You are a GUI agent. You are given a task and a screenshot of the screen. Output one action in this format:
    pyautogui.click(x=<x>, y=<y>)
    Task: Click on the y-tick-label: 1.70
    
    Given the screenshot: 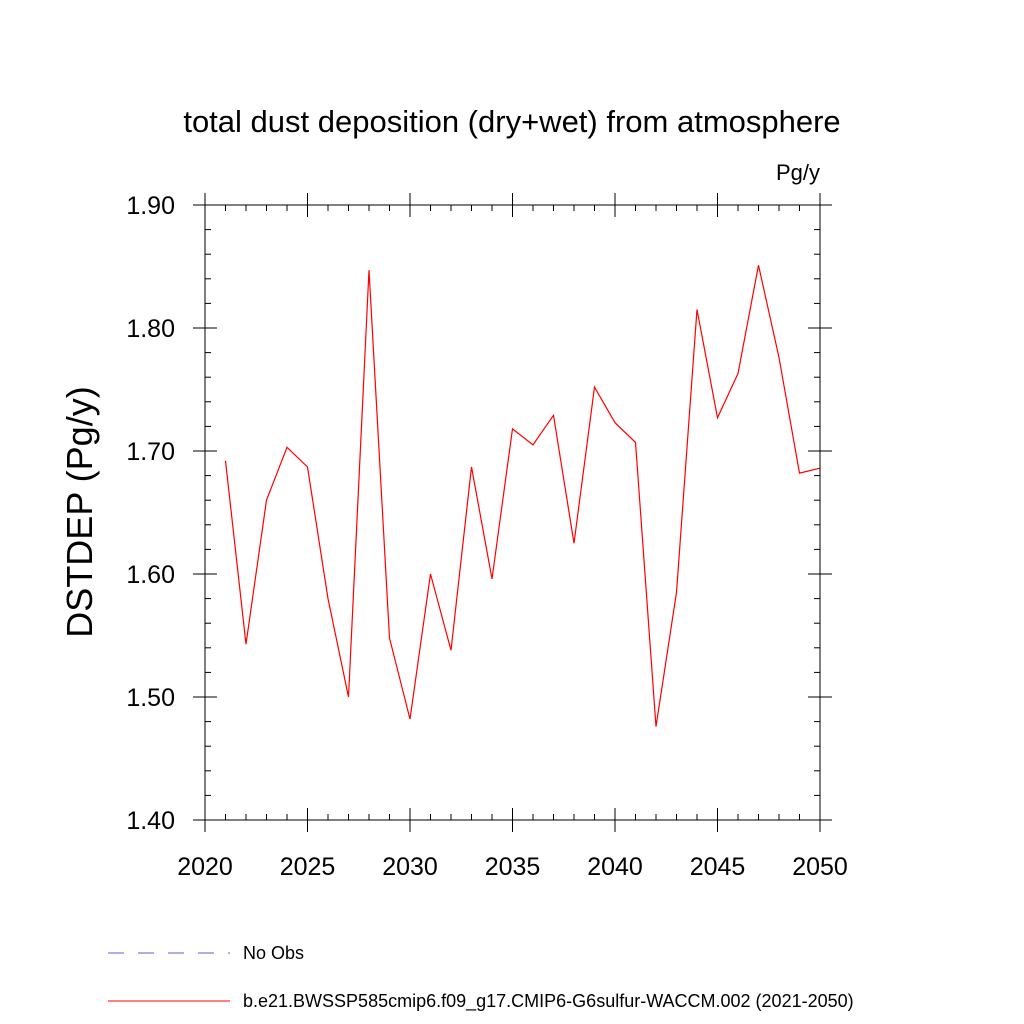 What is the action you would take?
    pyautogui.click(x=150, y=452)
    